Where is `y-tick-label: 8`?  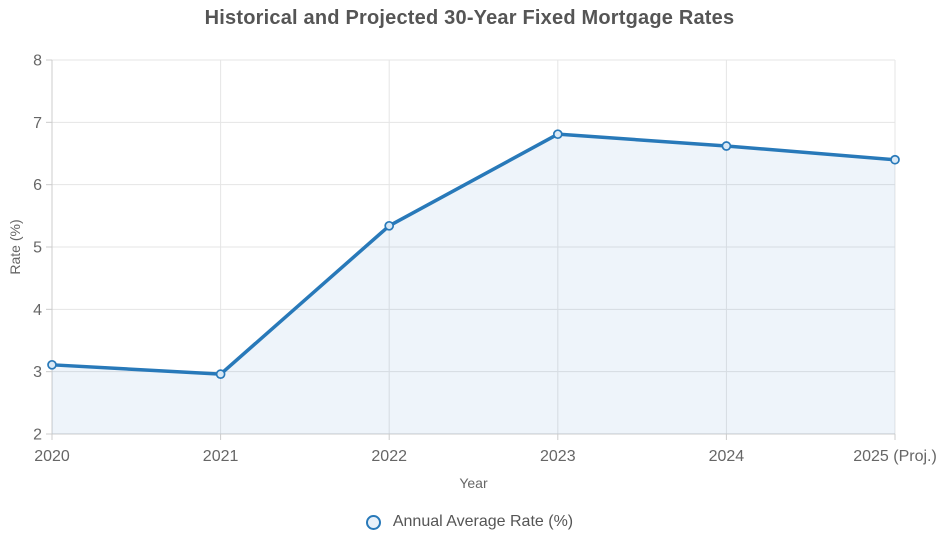 y-tick-label: 8 is located at coordinates (37, 61).